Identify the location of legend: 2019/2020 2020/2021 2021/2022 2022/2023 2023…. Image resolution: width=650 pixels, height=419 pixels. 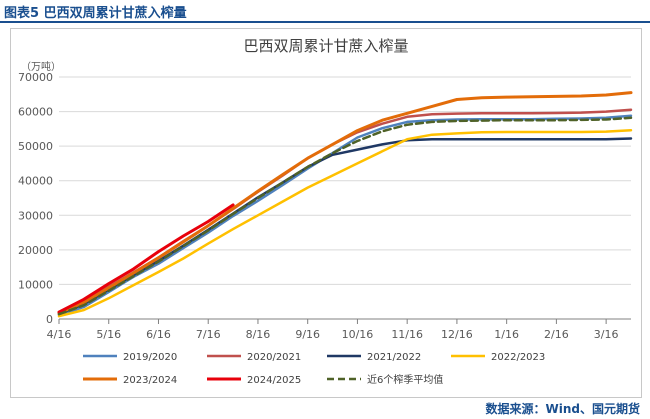
(314, 369).